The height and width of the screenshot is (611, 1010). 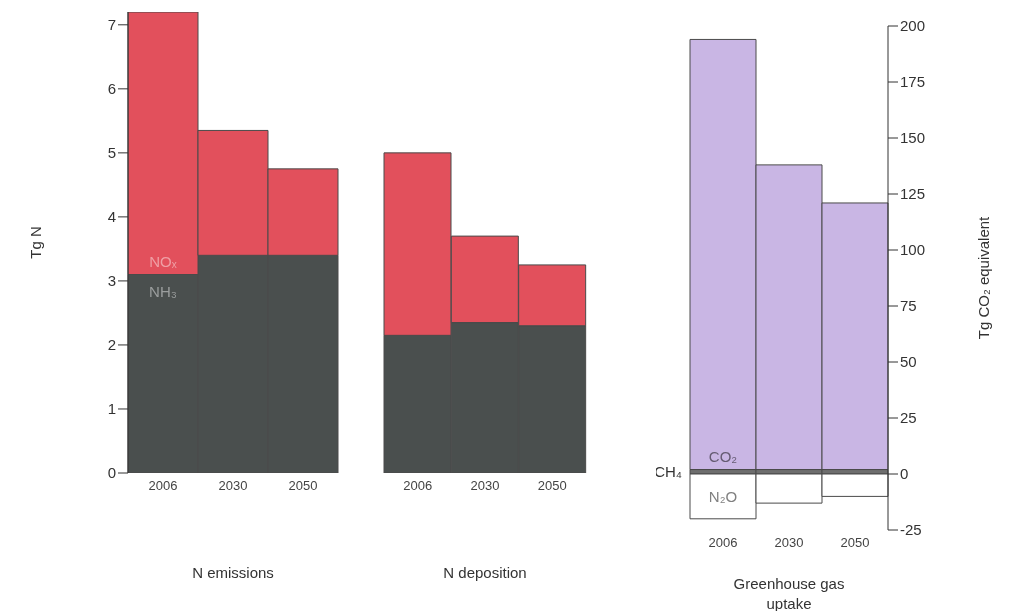 I want to click on series-label: NOₓ, so click(x=163, y=261).